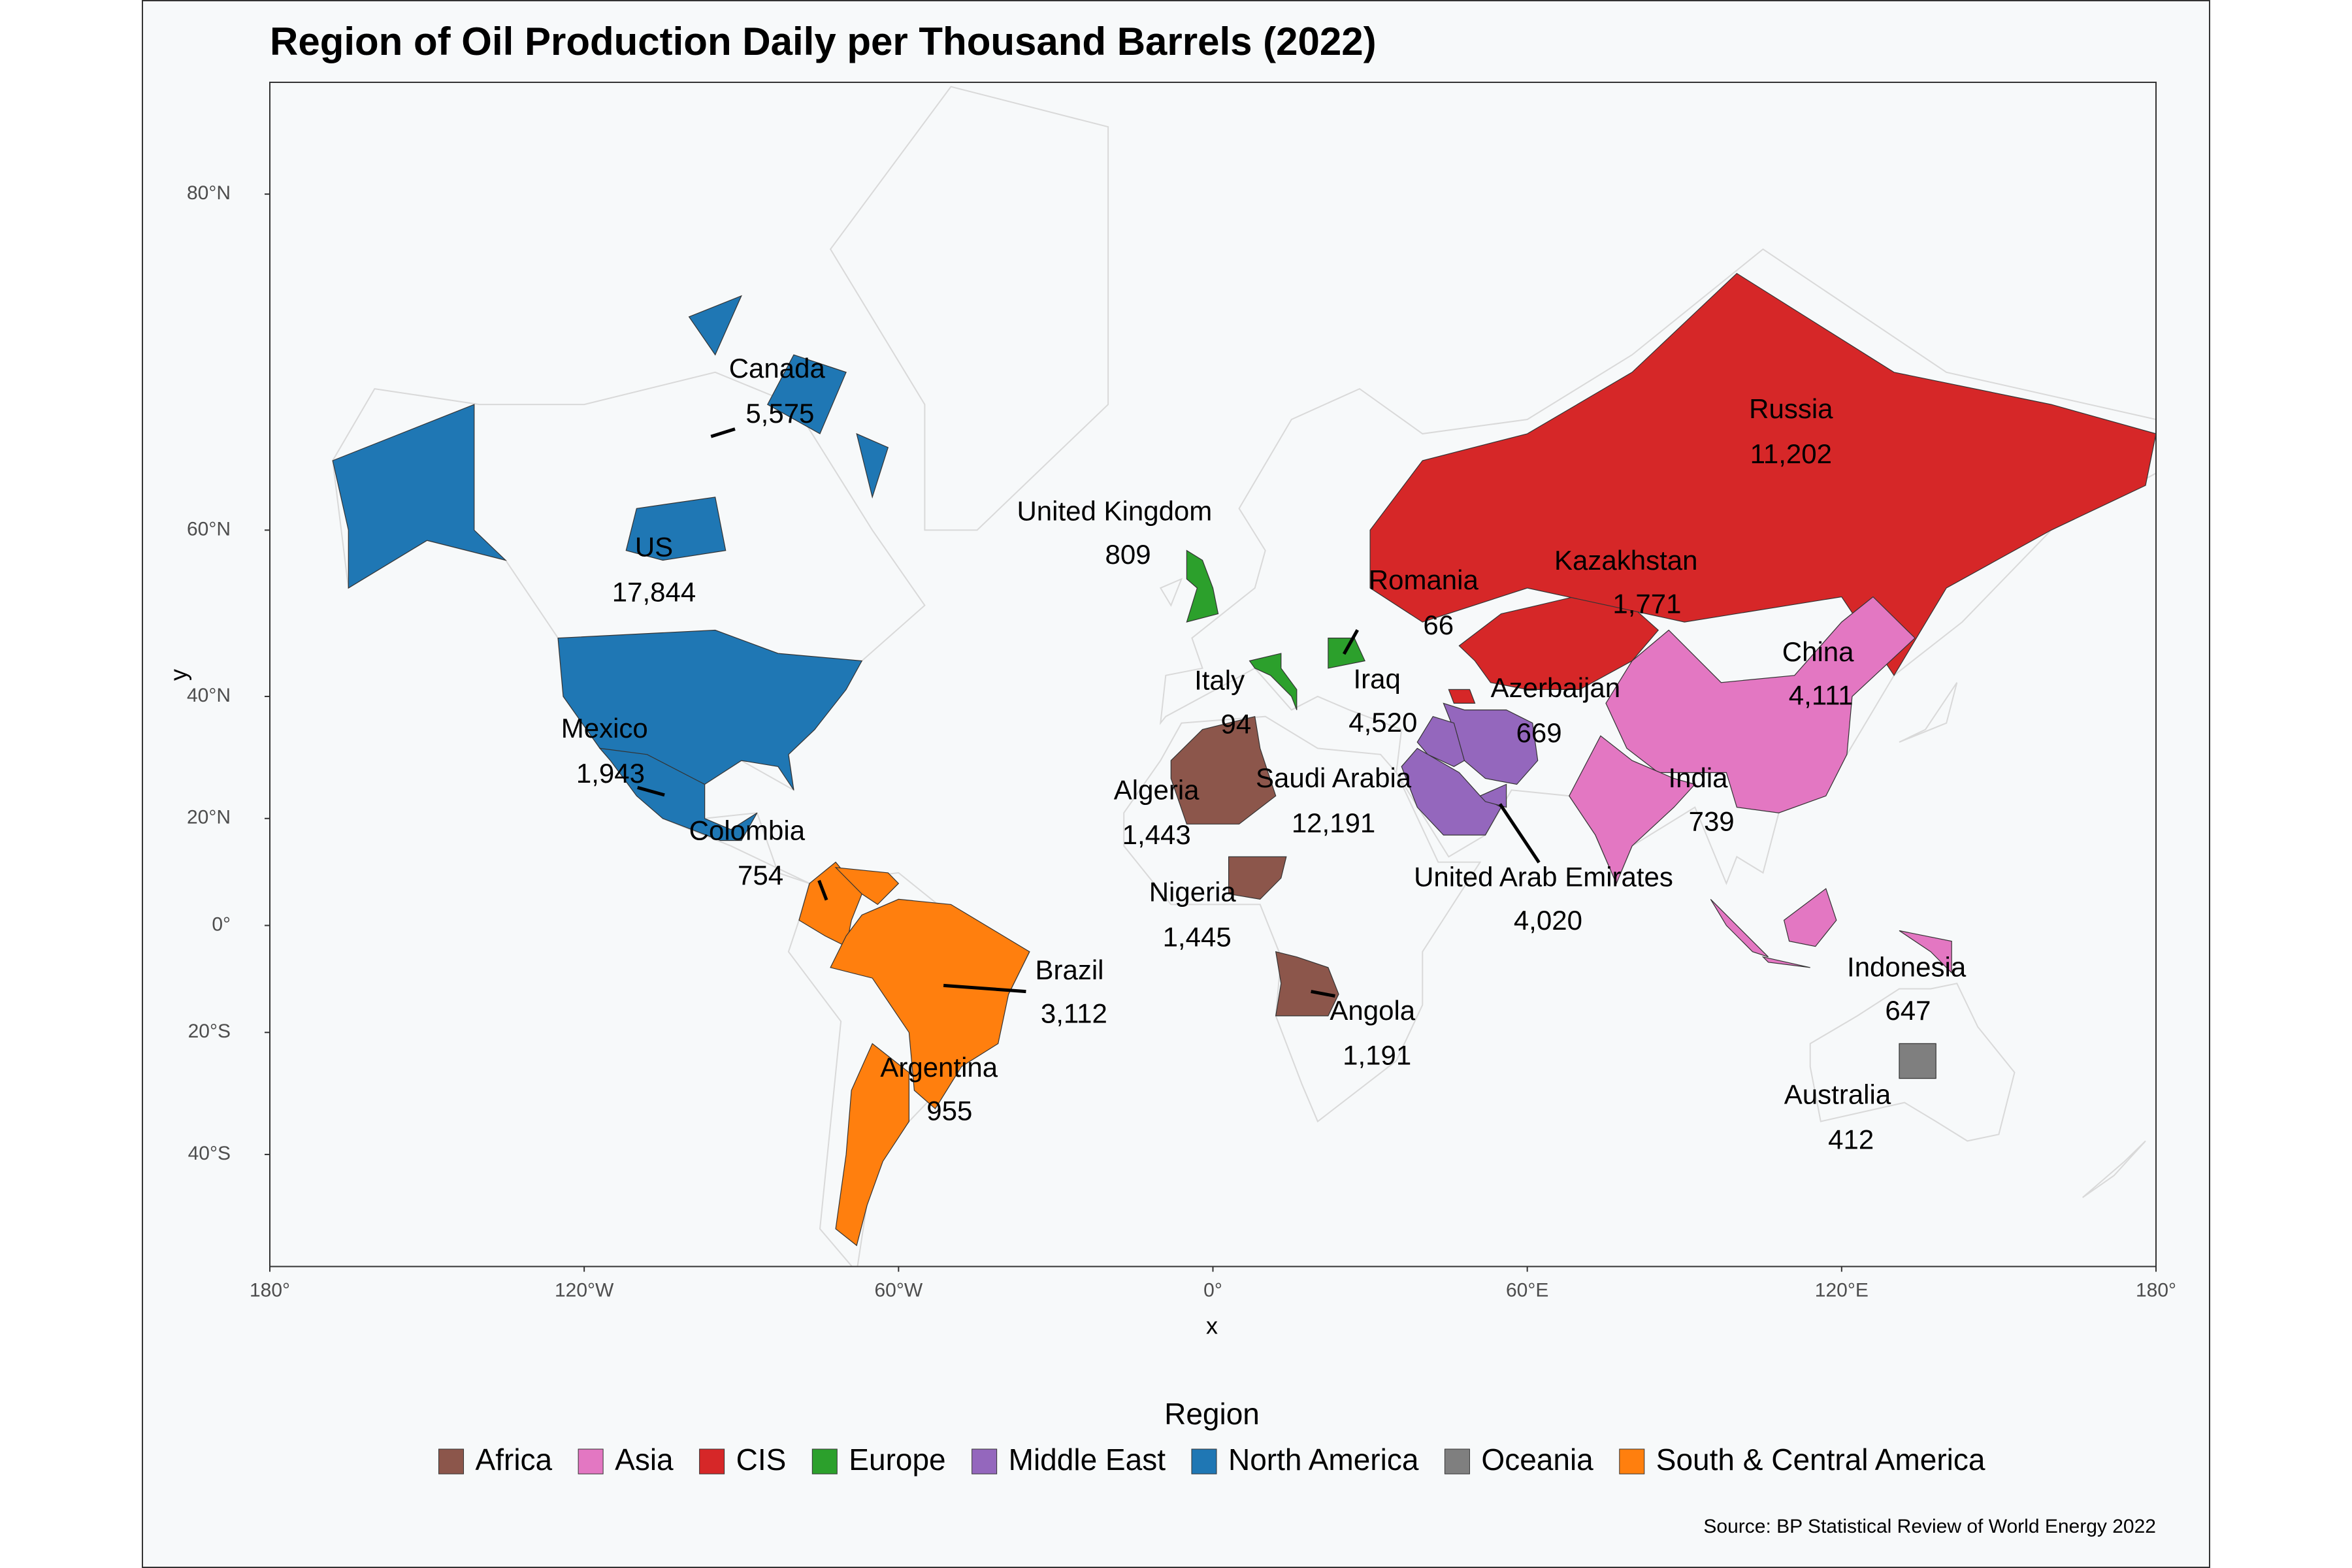 This screenshot has height=1568, width=2352. I want to click on x-tick-label: 120°E, so click(1842, 1290).